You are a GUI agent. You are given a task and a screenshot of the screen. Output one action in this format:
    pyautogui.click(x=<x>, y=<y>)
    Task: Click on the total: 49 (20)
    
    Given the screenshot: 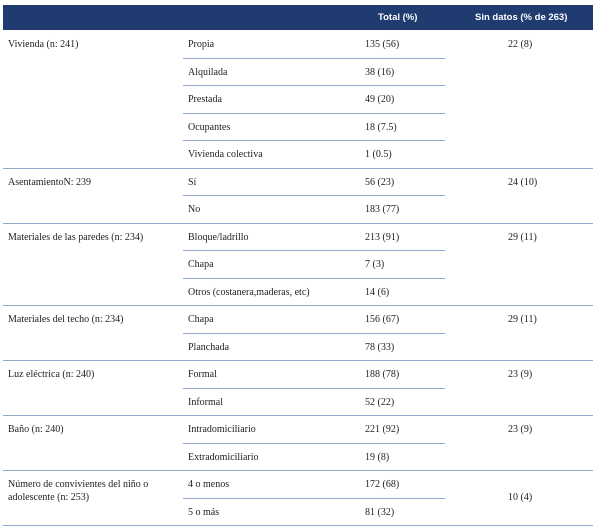 What is the action you would take?
    pyautogui.click(x=380, y=99)
    